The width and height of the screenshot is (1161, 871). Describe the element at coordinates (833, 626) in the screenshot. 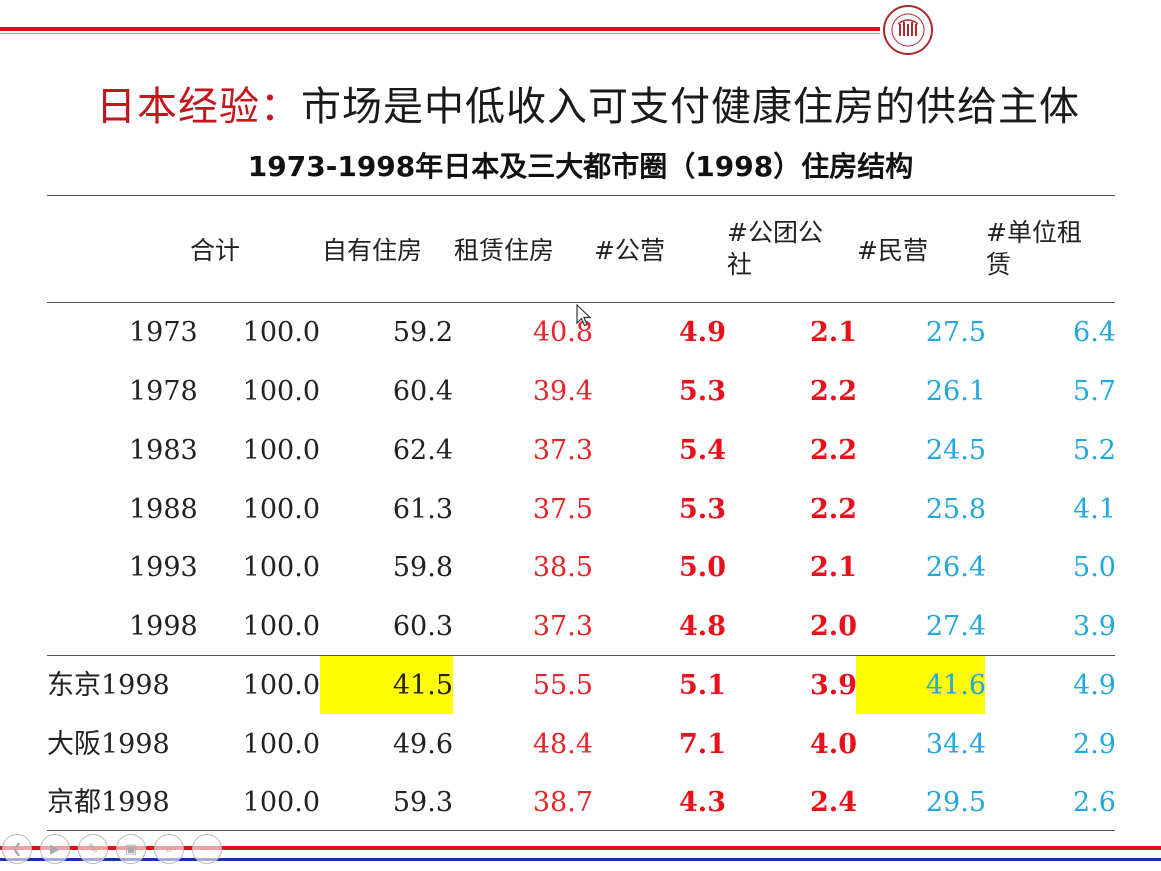

I see `cell-corp: 2.0` at that location.